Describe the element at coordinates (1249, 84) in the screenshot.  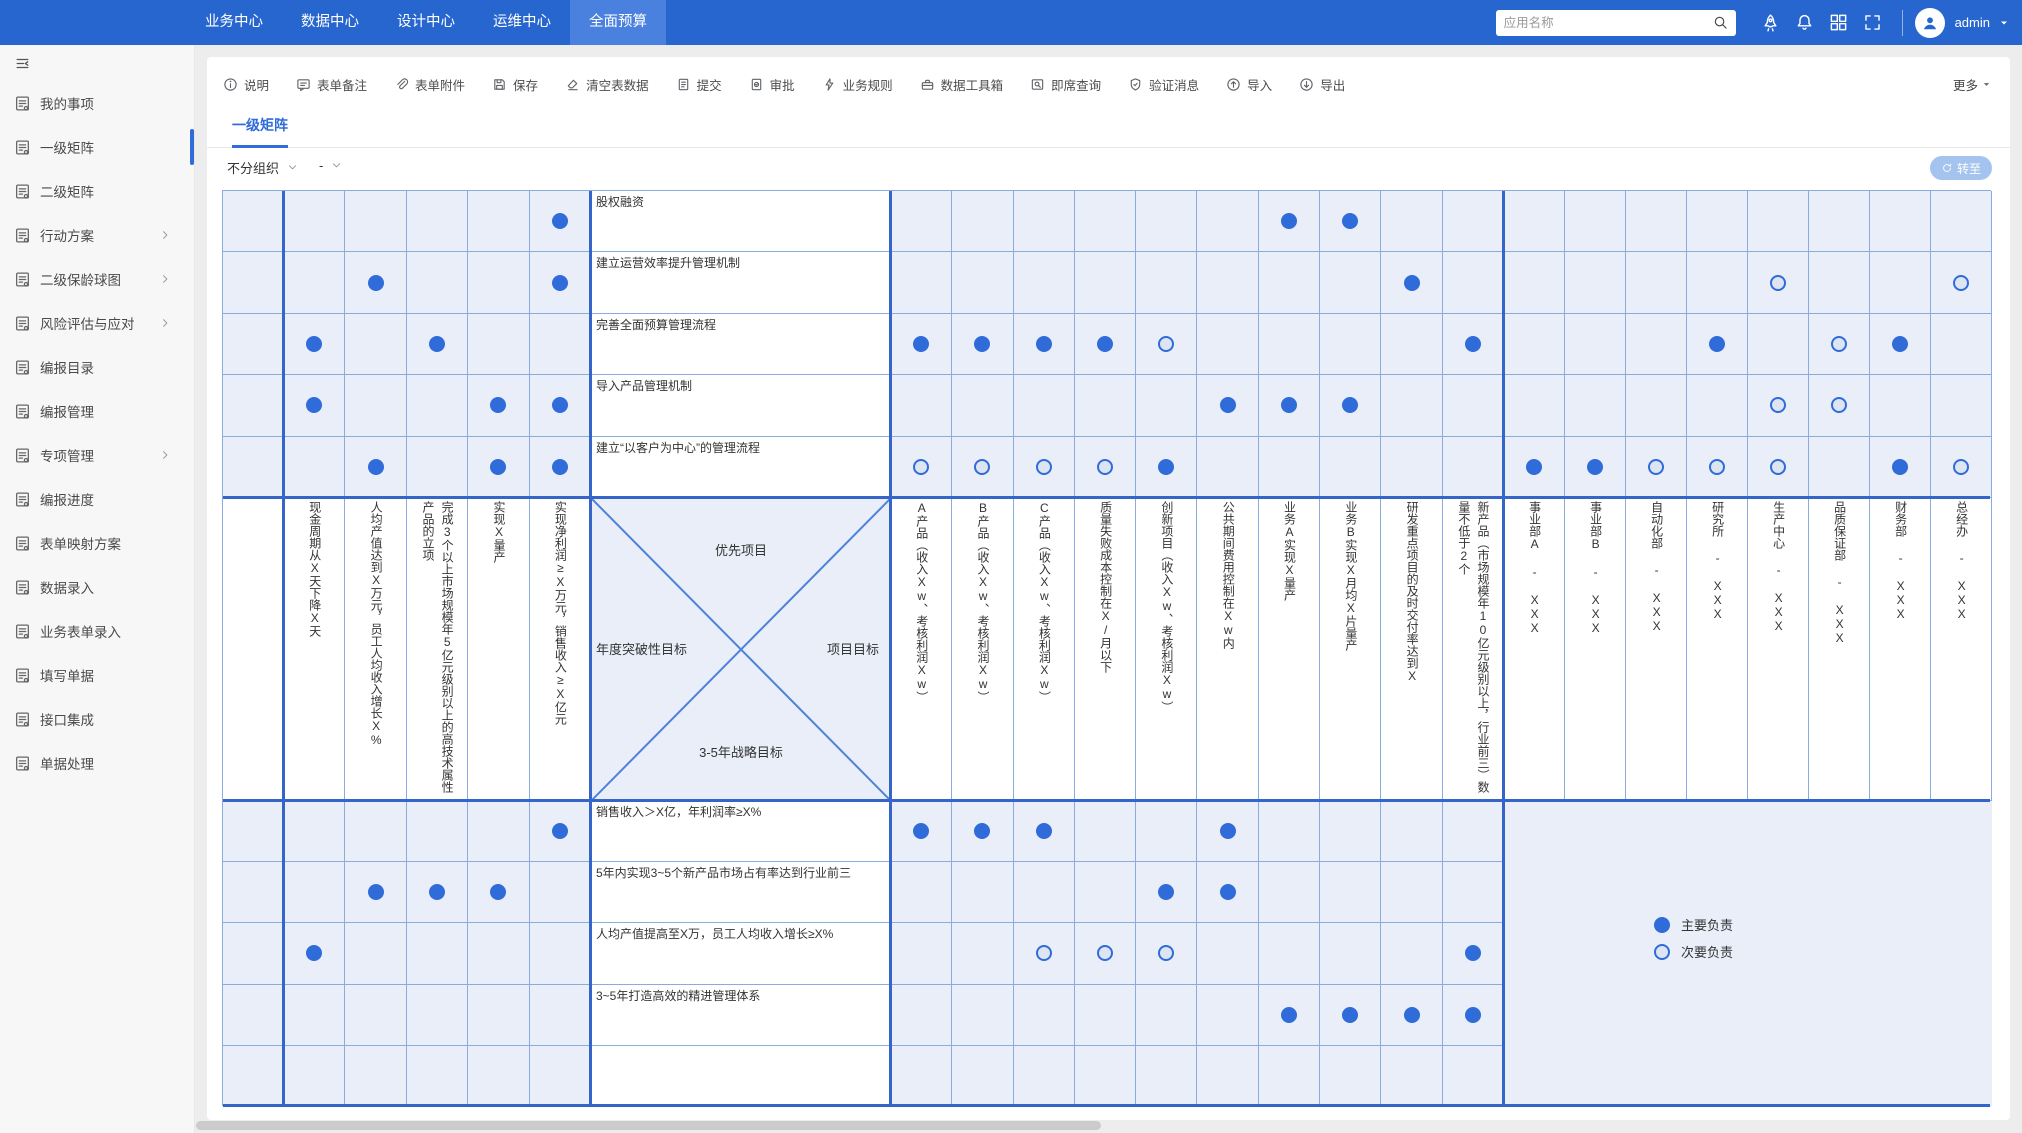
I see `toolbar-import: 导入` at that location.